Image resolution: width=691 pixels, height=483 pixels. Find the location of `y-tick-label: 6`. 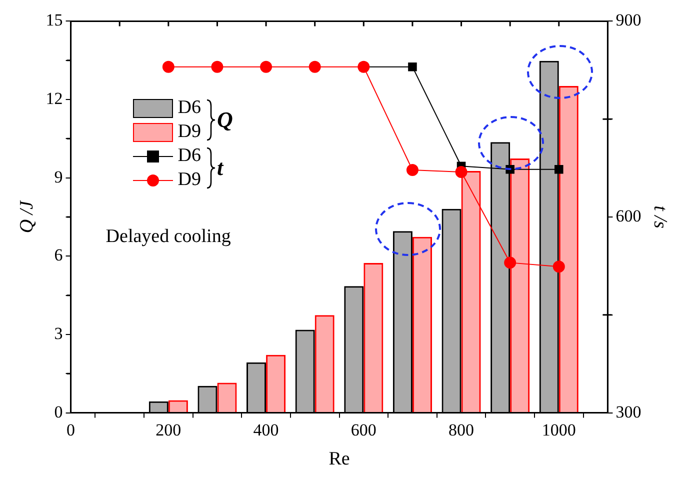

y-tick-label: 6 is located at coordinates (58, 255).